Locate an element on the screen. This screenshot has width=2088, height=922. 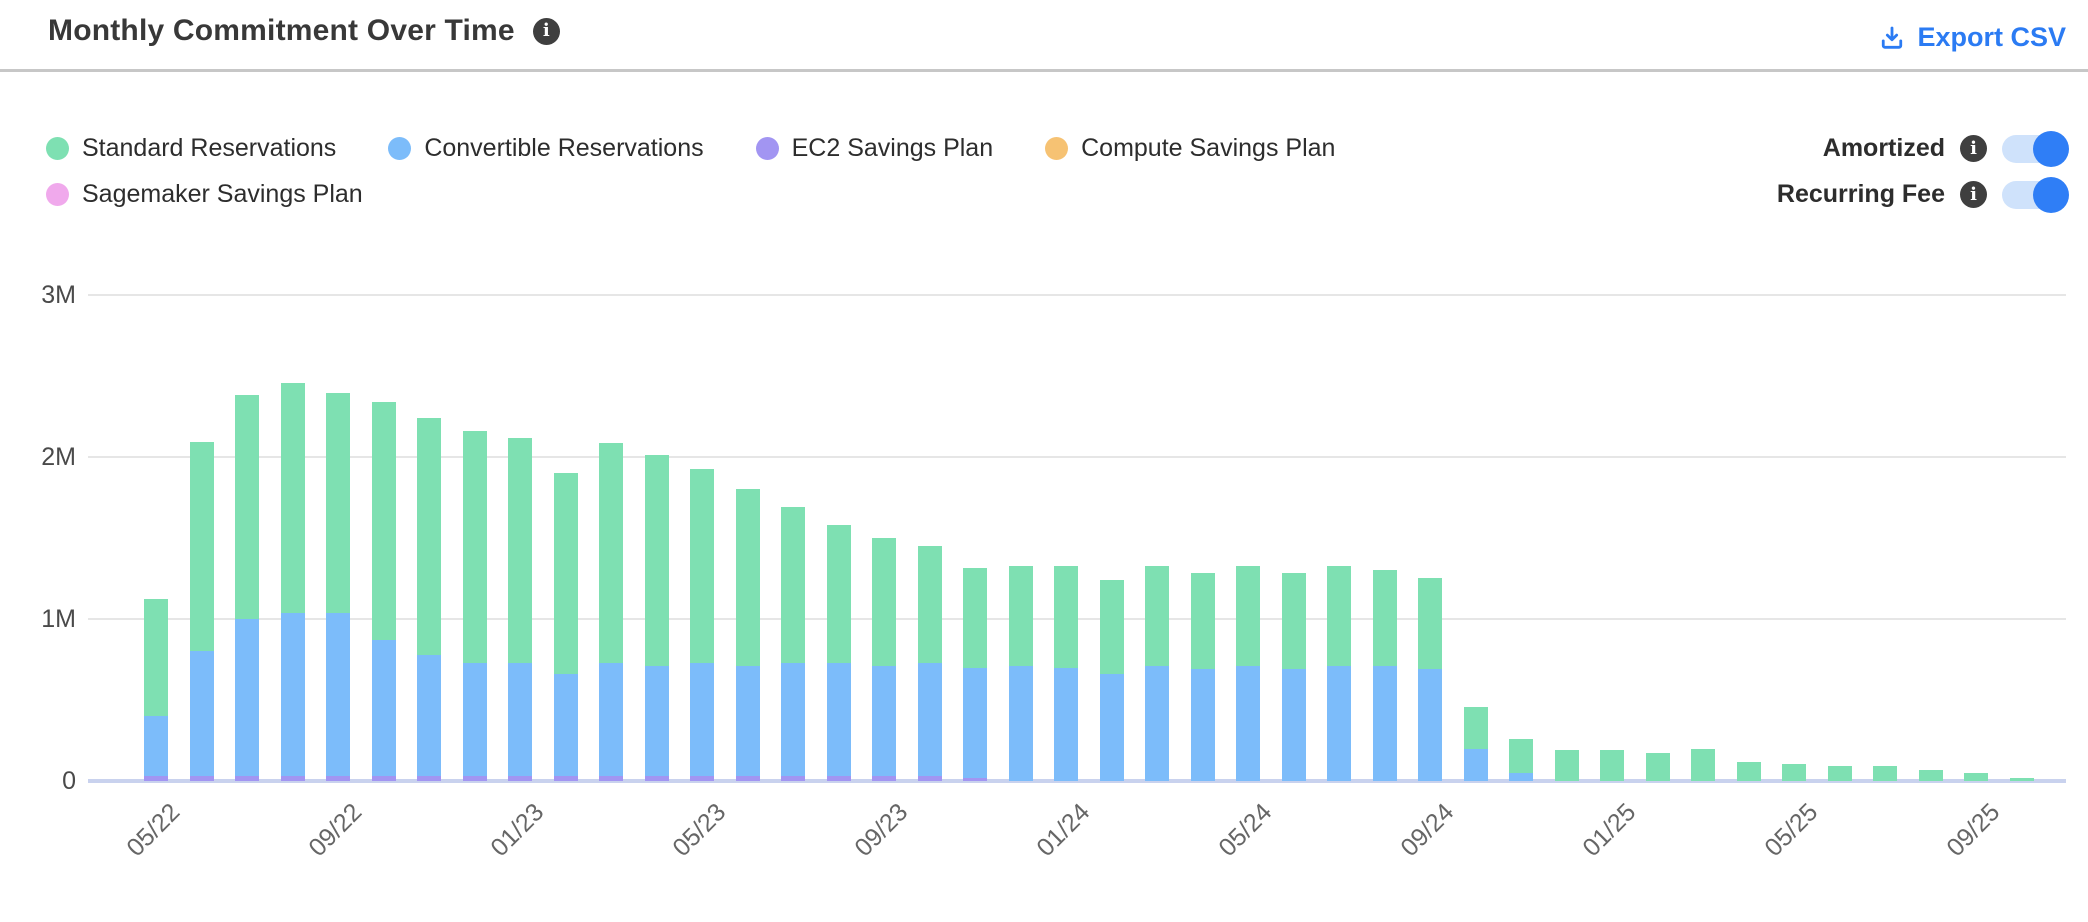
bar-06-23-segment-standard-reservations is located at coordinates (748, 577).